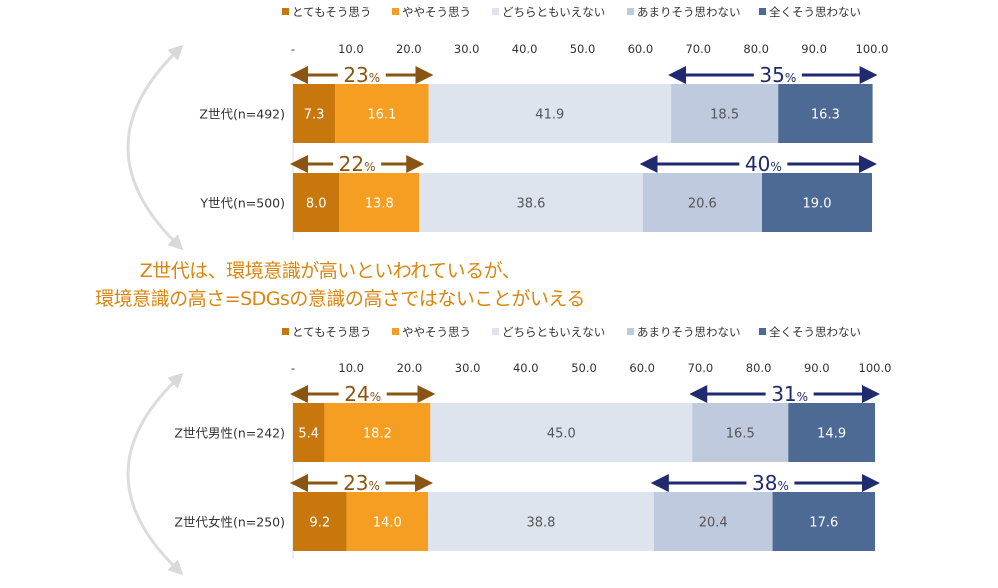  I want to click on data-label: 38.6, so click(530, 204).